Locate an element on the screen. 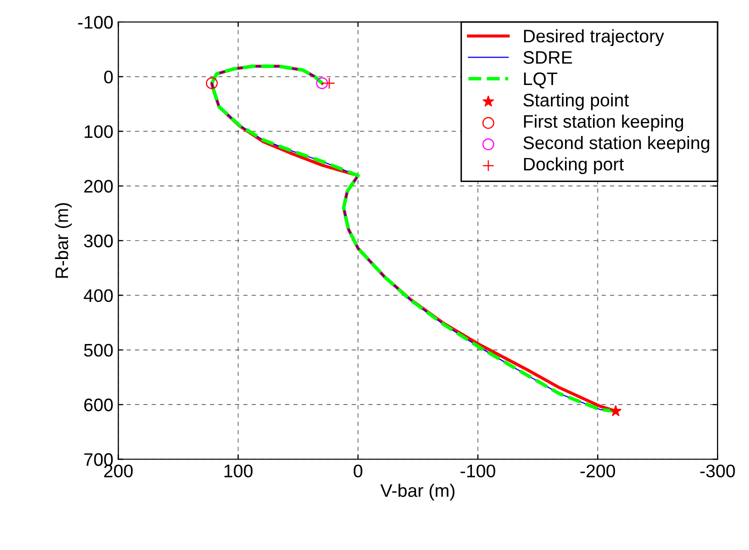 The width and height of the screenshot is (749, 550). x-tick-label: -100 is located at coordinates (478, 471).